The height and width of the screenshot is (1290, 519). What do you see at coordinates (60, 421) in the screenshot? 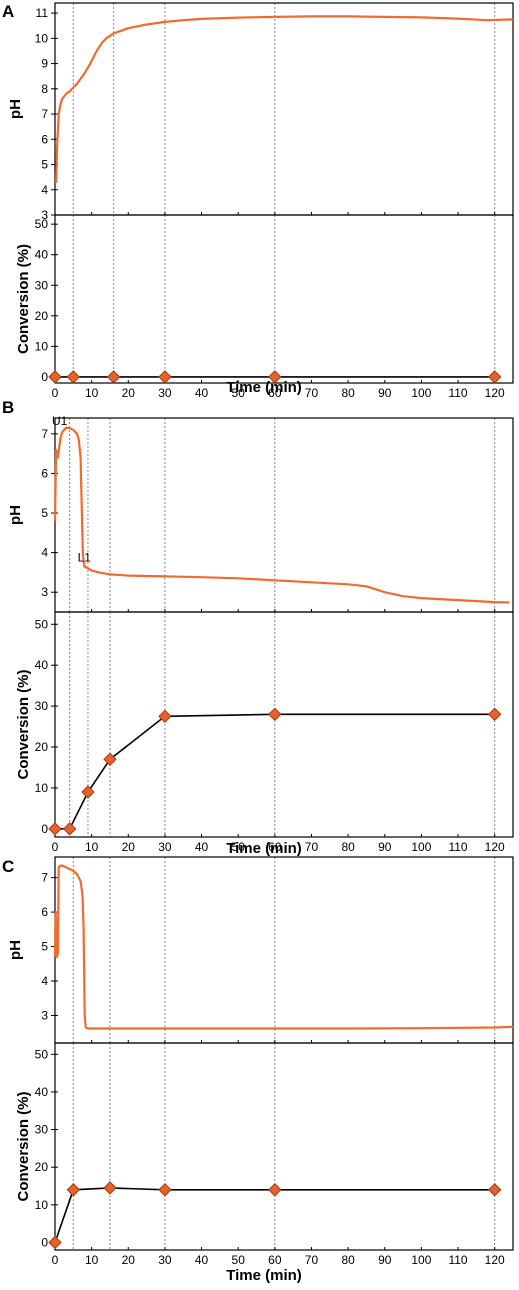
I see `annotation-u1: U1` at bounding box center [60, 421].